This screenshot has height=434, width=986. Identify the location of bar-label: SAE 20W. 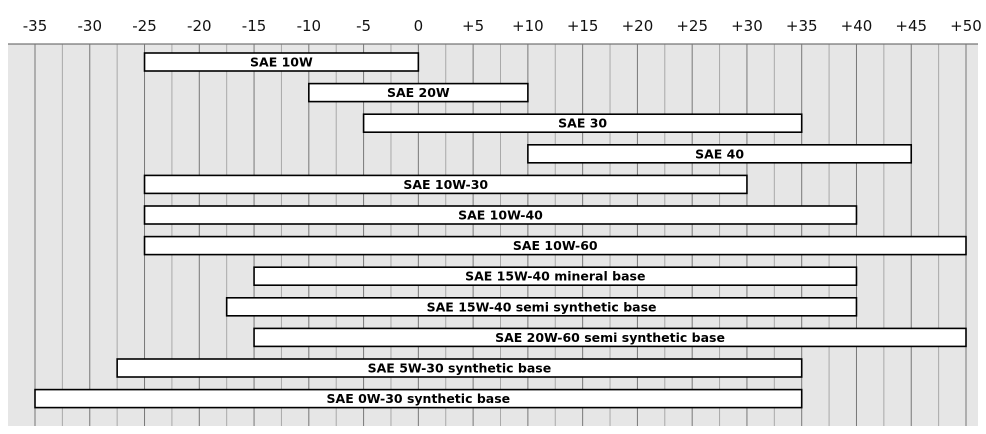
(418, 92).